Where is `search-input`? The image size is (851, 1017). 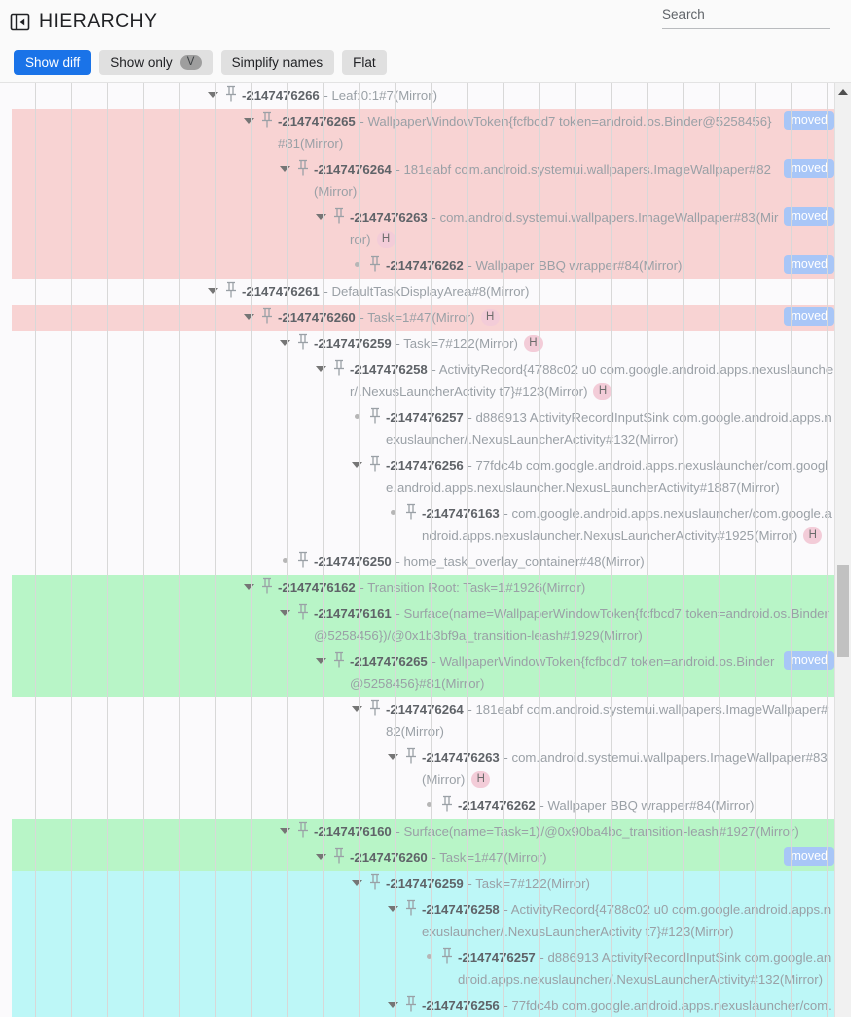 search-input is located at coordinates (746, 17).